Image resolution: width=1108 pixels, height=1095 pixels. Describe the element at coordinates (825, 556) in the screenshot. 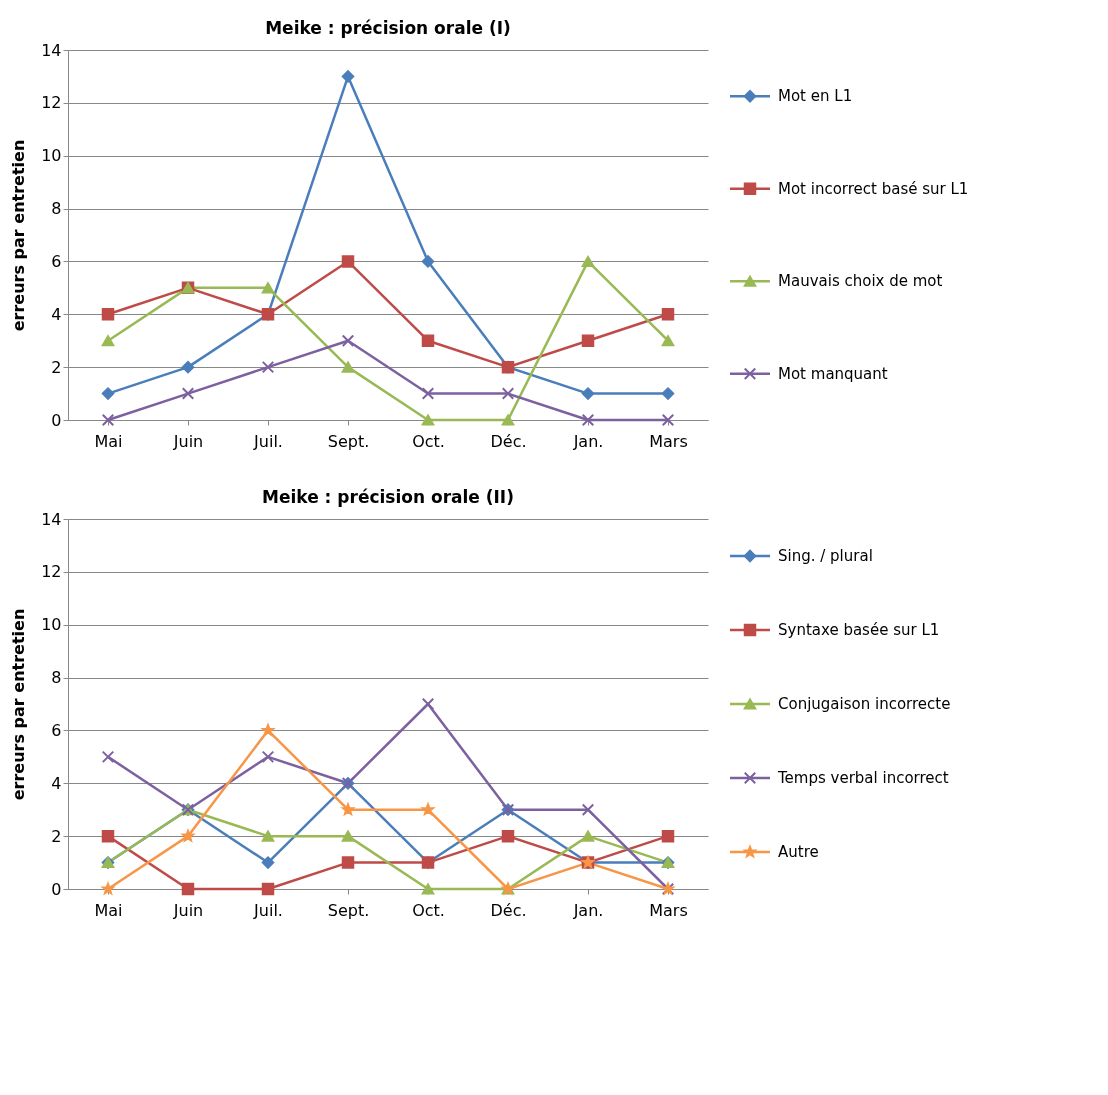

I see `legend-label: Sing. / plural` at that location.